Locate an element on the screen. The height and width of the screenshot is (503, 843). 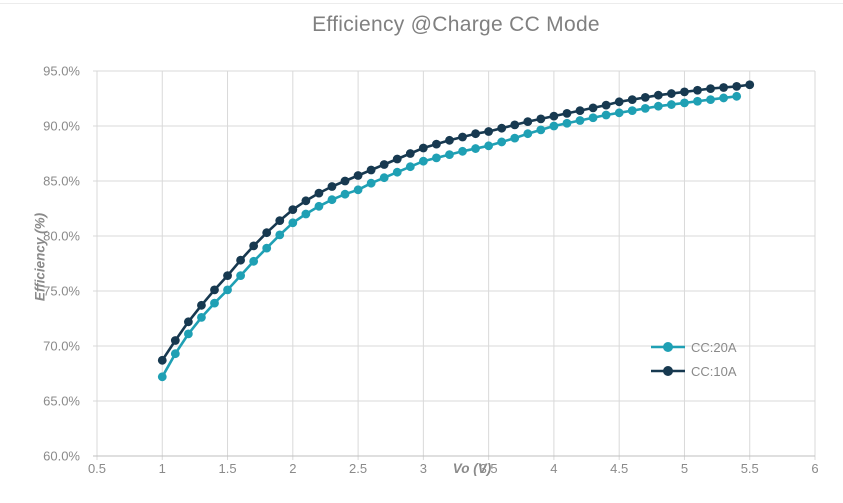
x-tick-label: 3 is located at coordinates (423, 468).